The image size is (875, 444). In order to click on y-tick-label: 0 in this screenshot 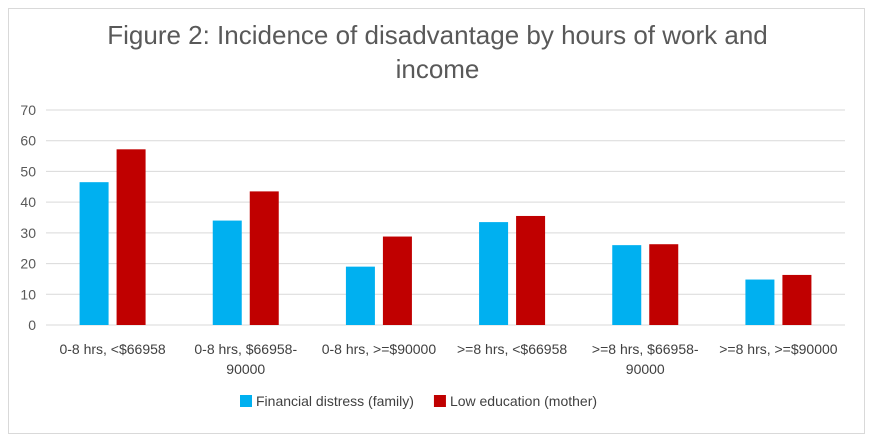, I will do `click(32, 325)`.